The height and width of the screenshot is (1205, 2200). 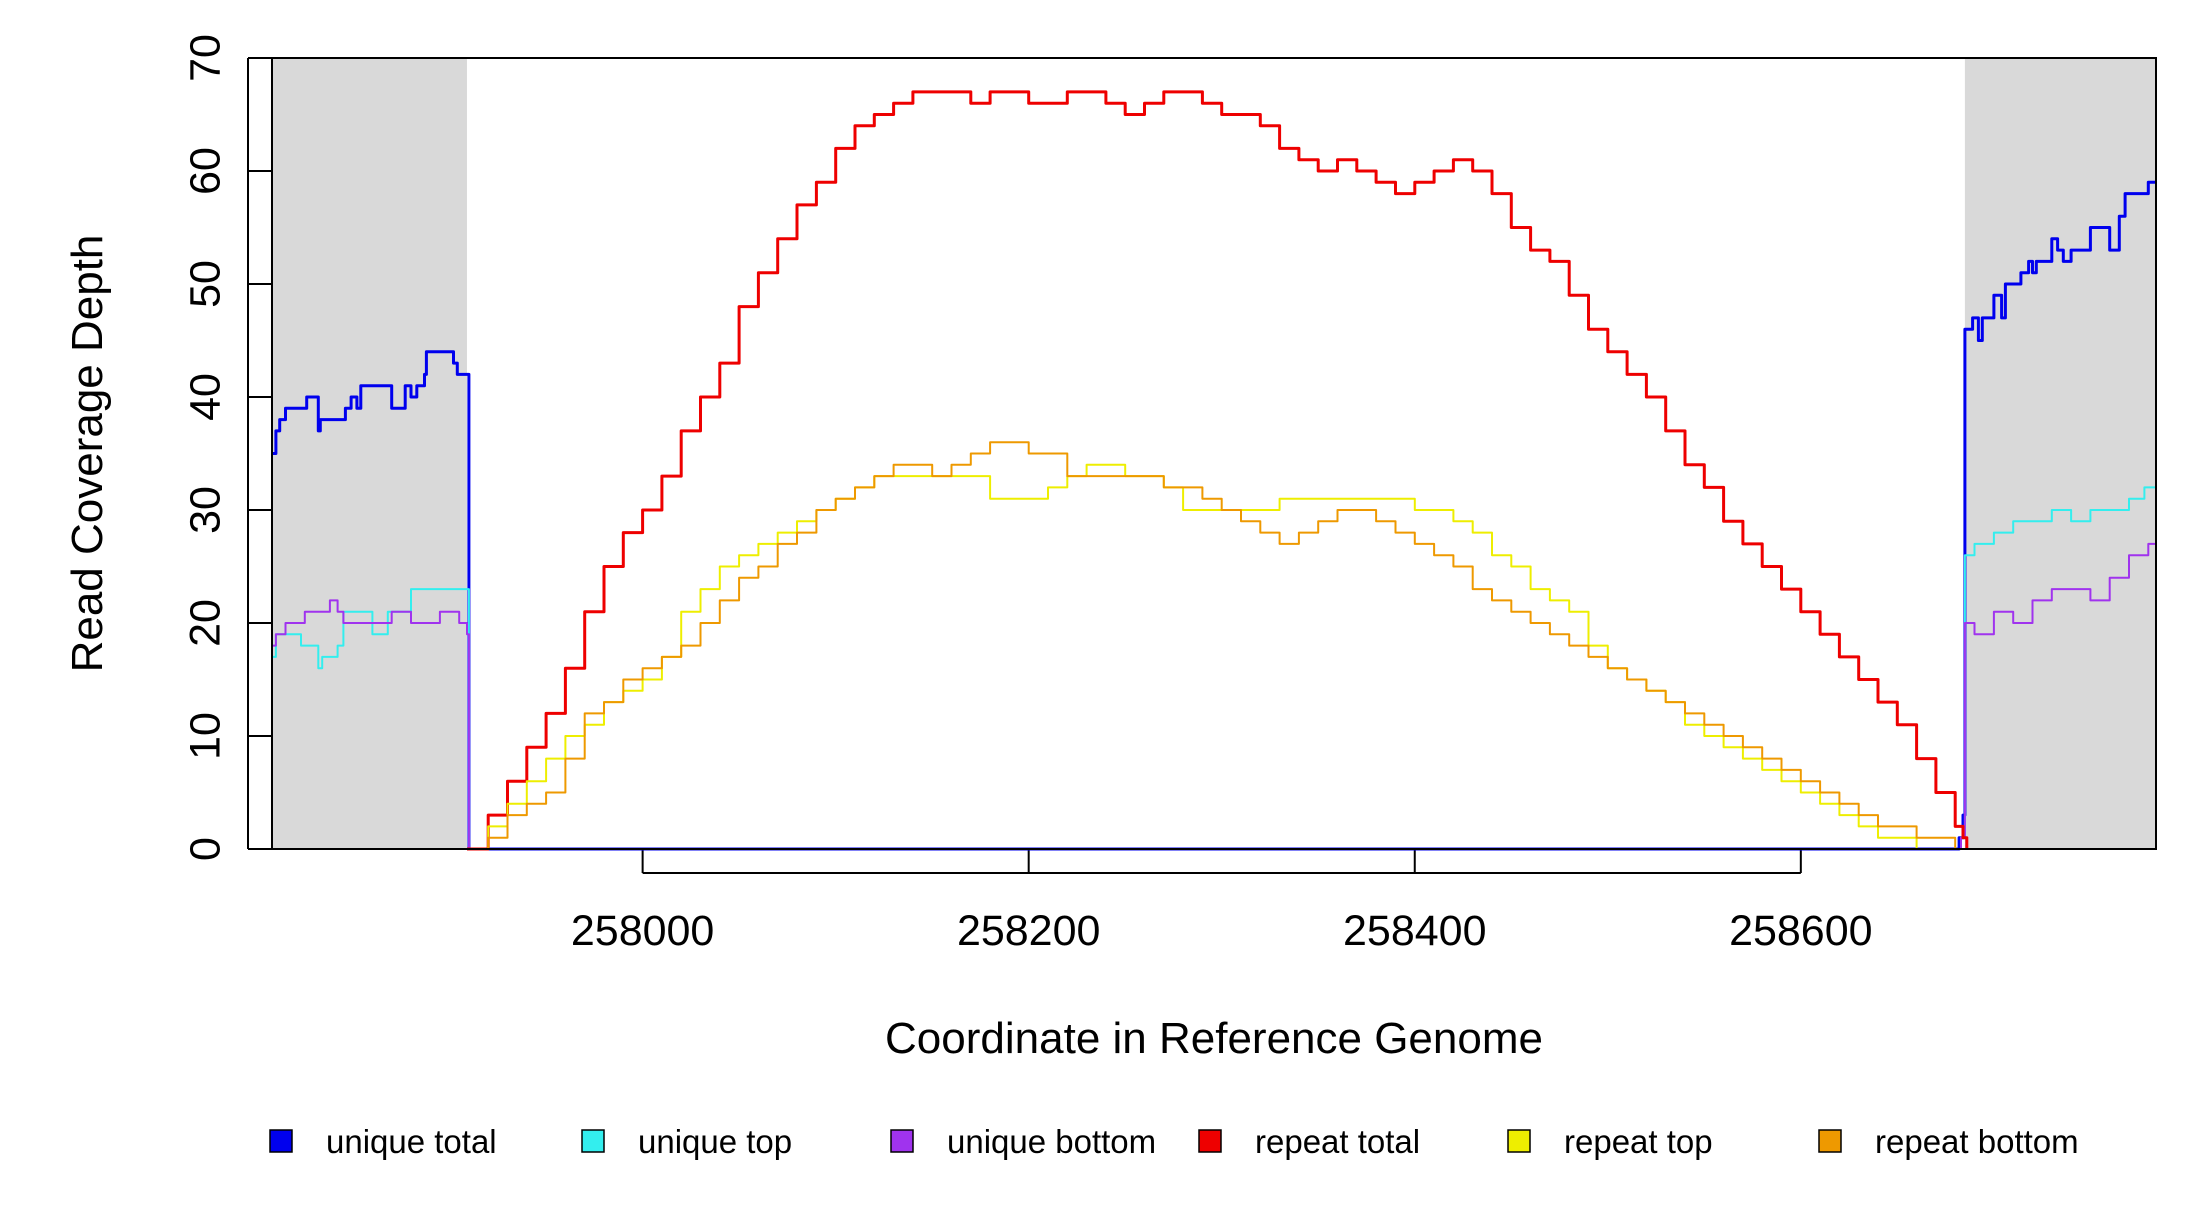 I want to click on y-axis-title: Read Coverage Depth, so click(x=87, y=454).